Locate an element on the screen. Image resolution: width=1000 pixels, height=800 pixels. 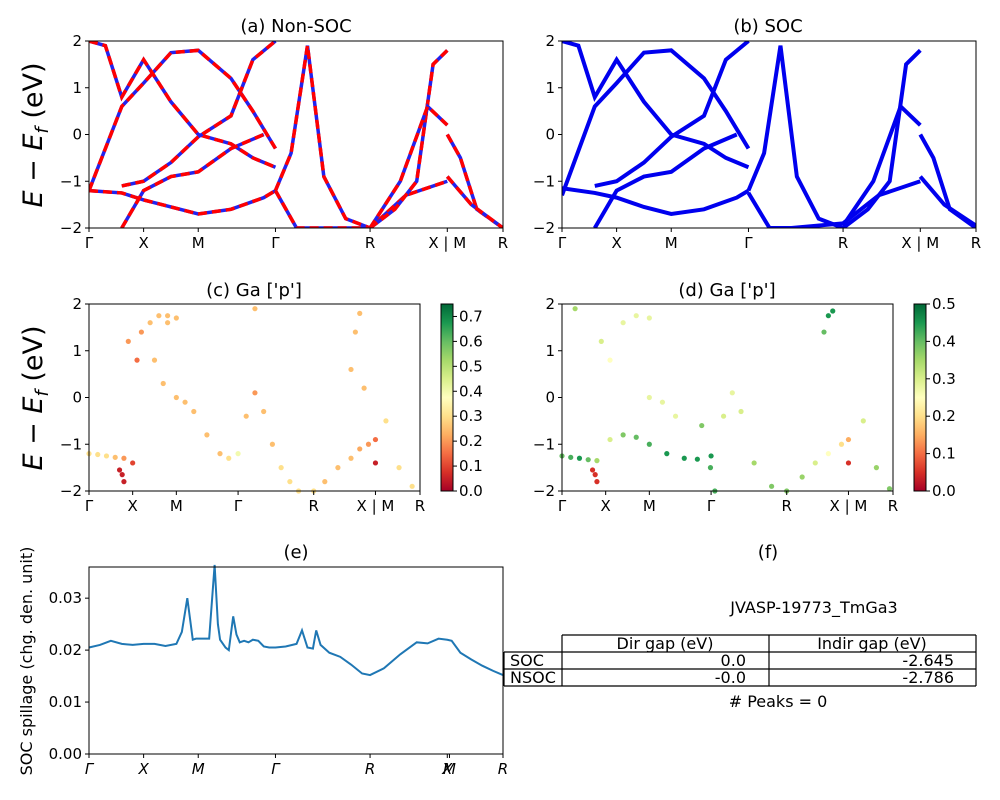
material-id: JVASP-19773_TmGa3 is located at coordinates (813, 608).